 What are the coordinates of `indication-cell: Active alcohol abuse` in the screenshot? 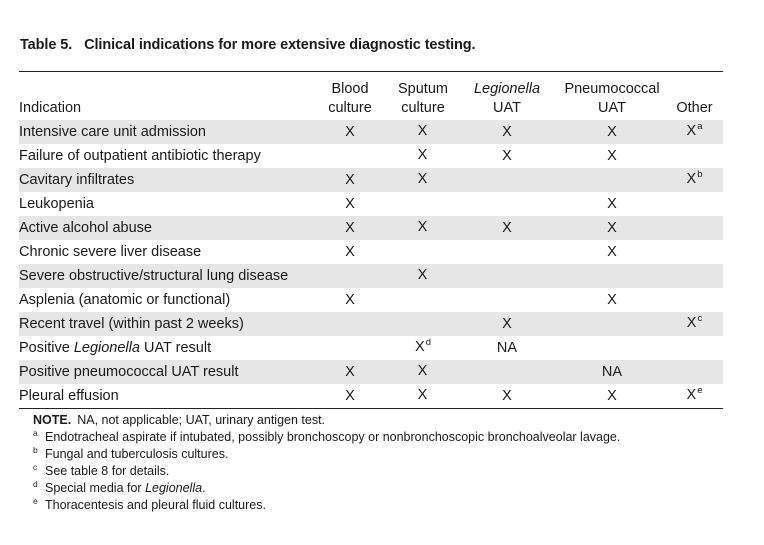 It's located at (164, 228).